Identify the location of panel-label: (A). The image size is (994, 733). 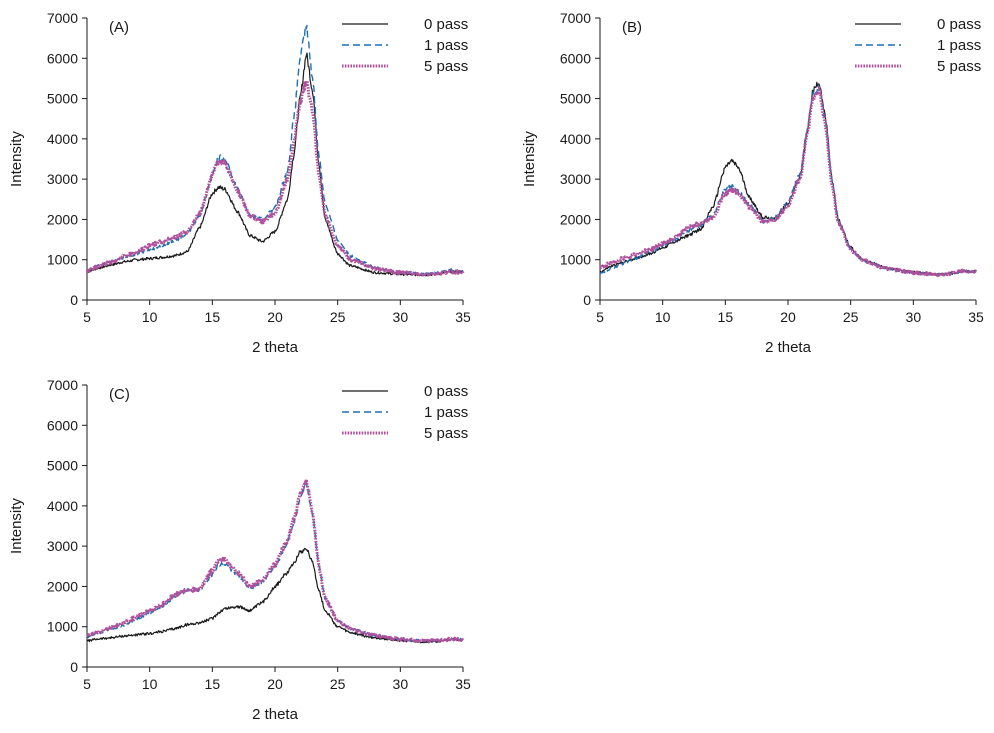
(119, 27).